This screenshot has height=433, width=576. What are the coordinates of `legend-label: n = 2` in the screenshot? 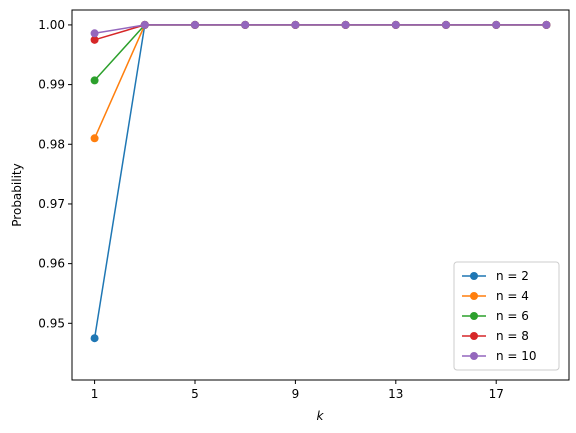 It's located at (512, 276).